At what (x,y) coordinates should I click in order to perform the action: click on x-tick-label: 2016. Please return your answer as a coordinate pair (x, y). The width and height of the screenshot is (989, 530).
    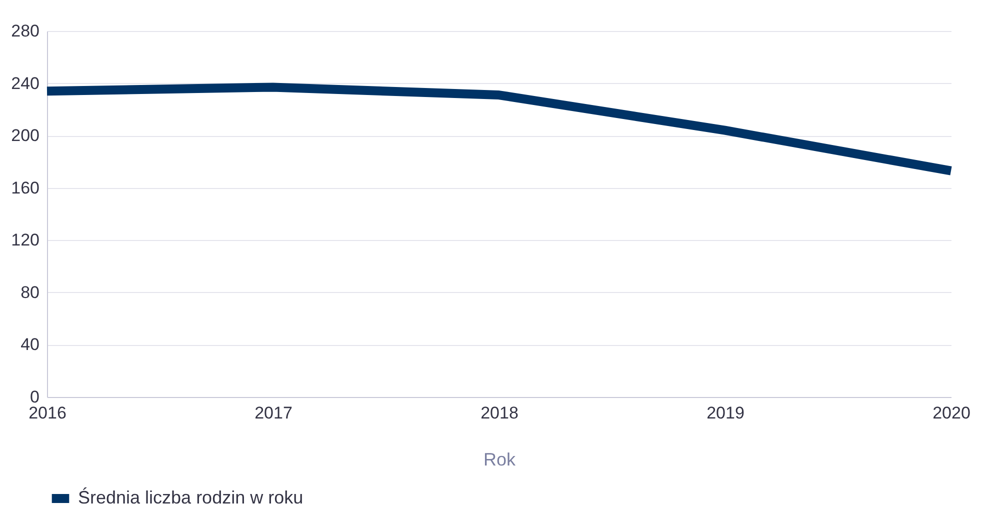
    Looking at the image, I should click on (47, 413).